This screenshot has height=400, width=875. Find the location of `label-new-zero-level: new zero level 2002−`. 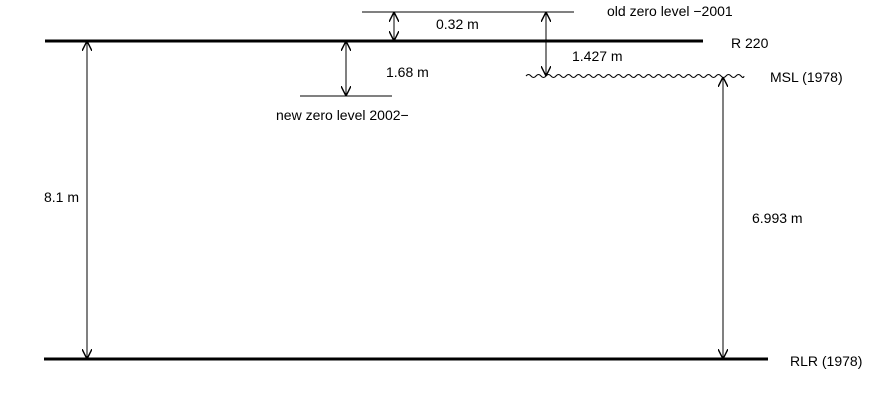

label-new-zero-level: new zero level 2002− is located at coordinates (342, 115).